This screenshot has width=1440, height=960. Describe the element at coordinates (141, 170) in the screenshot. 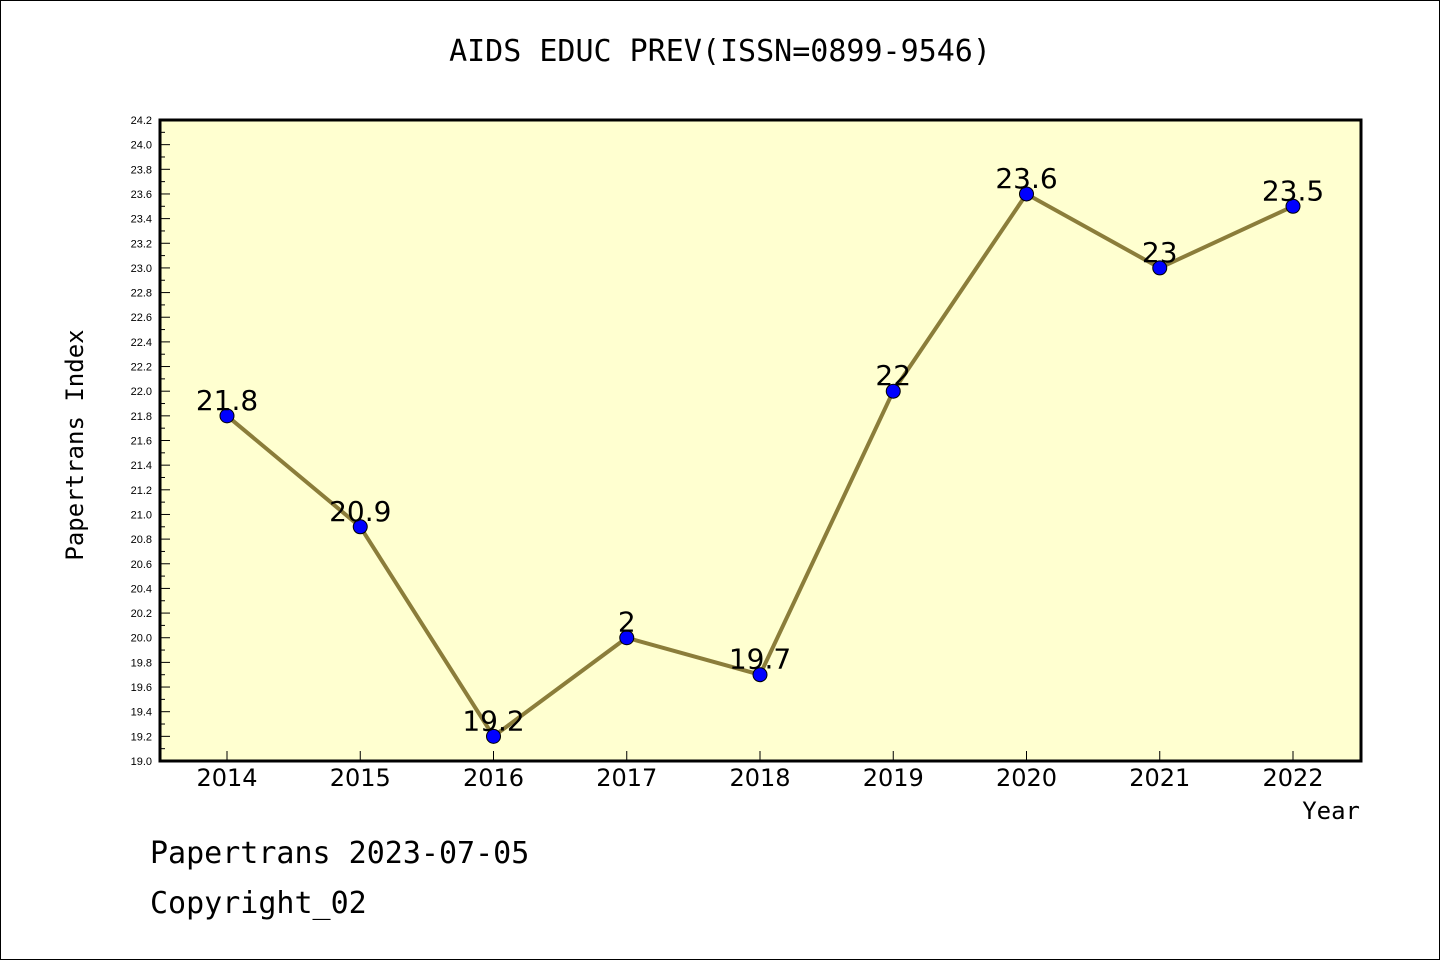

I see `y-tick-label: 23.8` at that location.